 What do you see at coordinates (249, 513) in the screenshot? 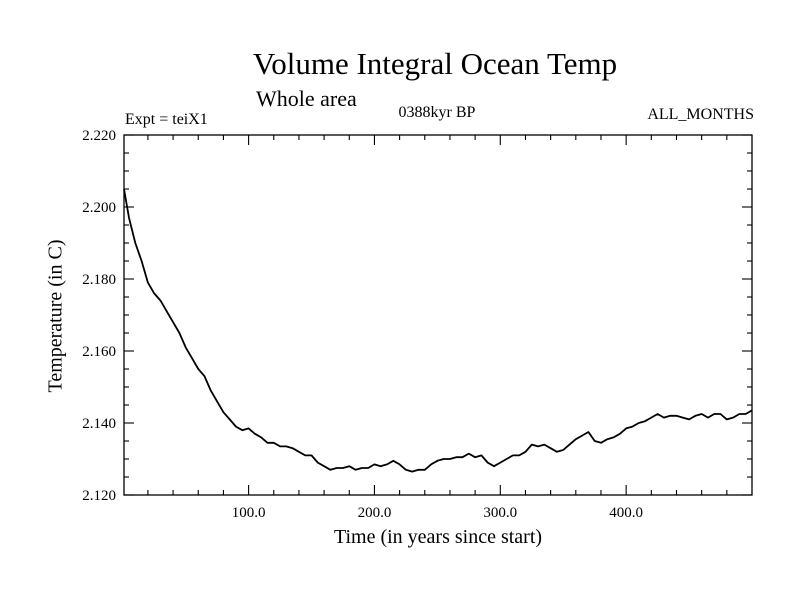
I see `x-tick-label: 100.0` at bounding box center [249, 513].